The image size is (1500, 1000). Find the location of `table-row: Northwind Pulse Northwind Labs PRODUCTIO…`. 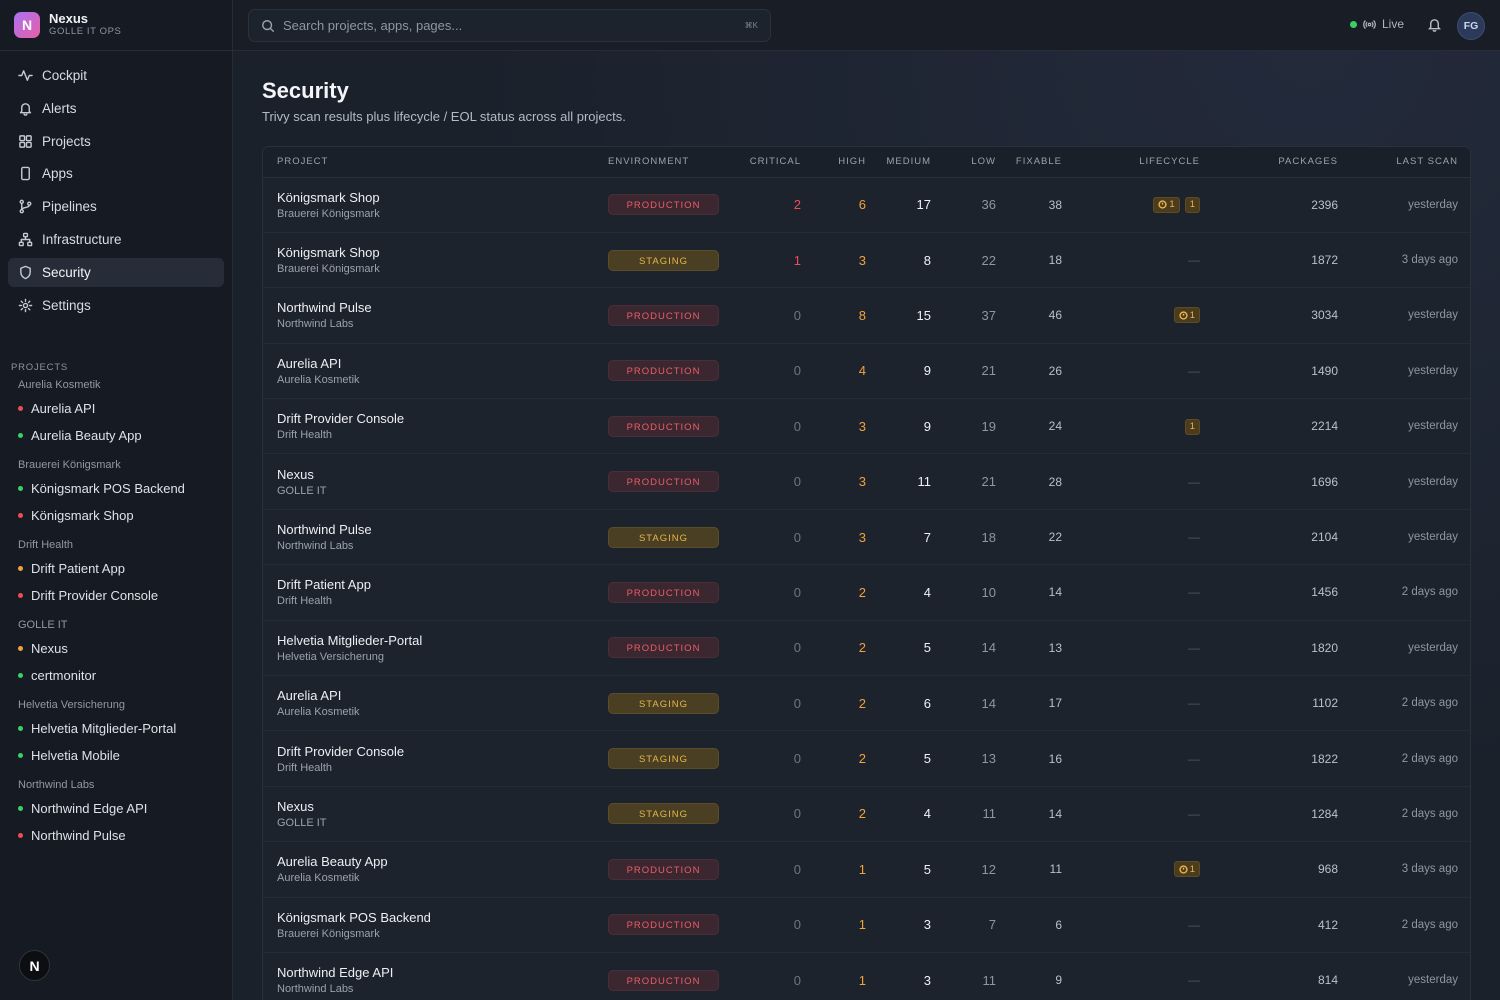

table-row: Northwind Pulse Northwind Labs PRODUCTIO… is located at coordinates (866, 316).